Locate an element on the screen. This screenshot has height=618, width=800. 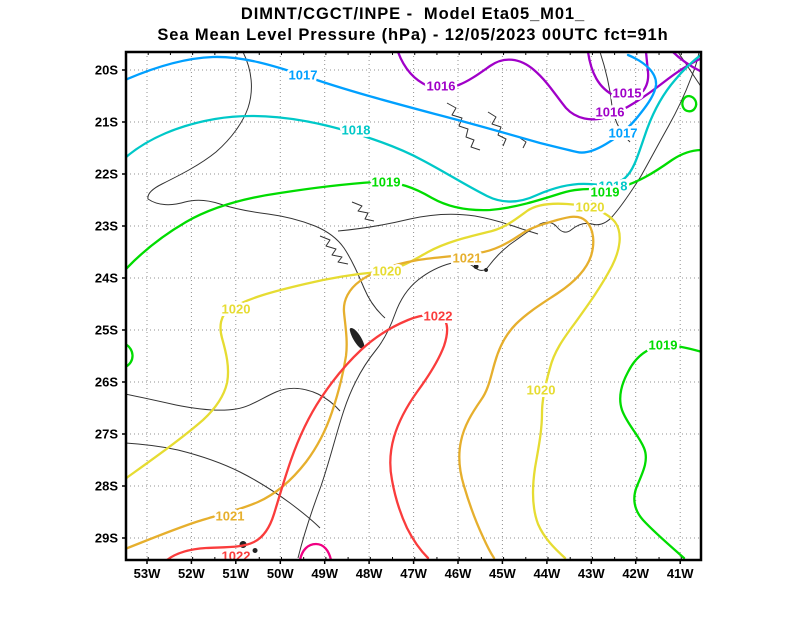
lon-tick-label: 48W is located at coordinates (369, 573).